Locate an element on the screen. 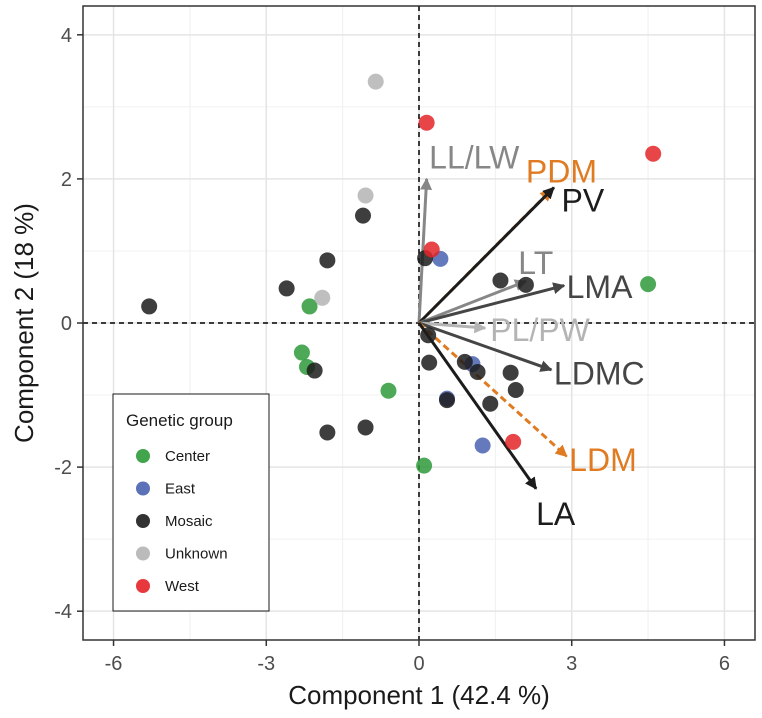  vector-label: LT is located at coordinates (535, 263).